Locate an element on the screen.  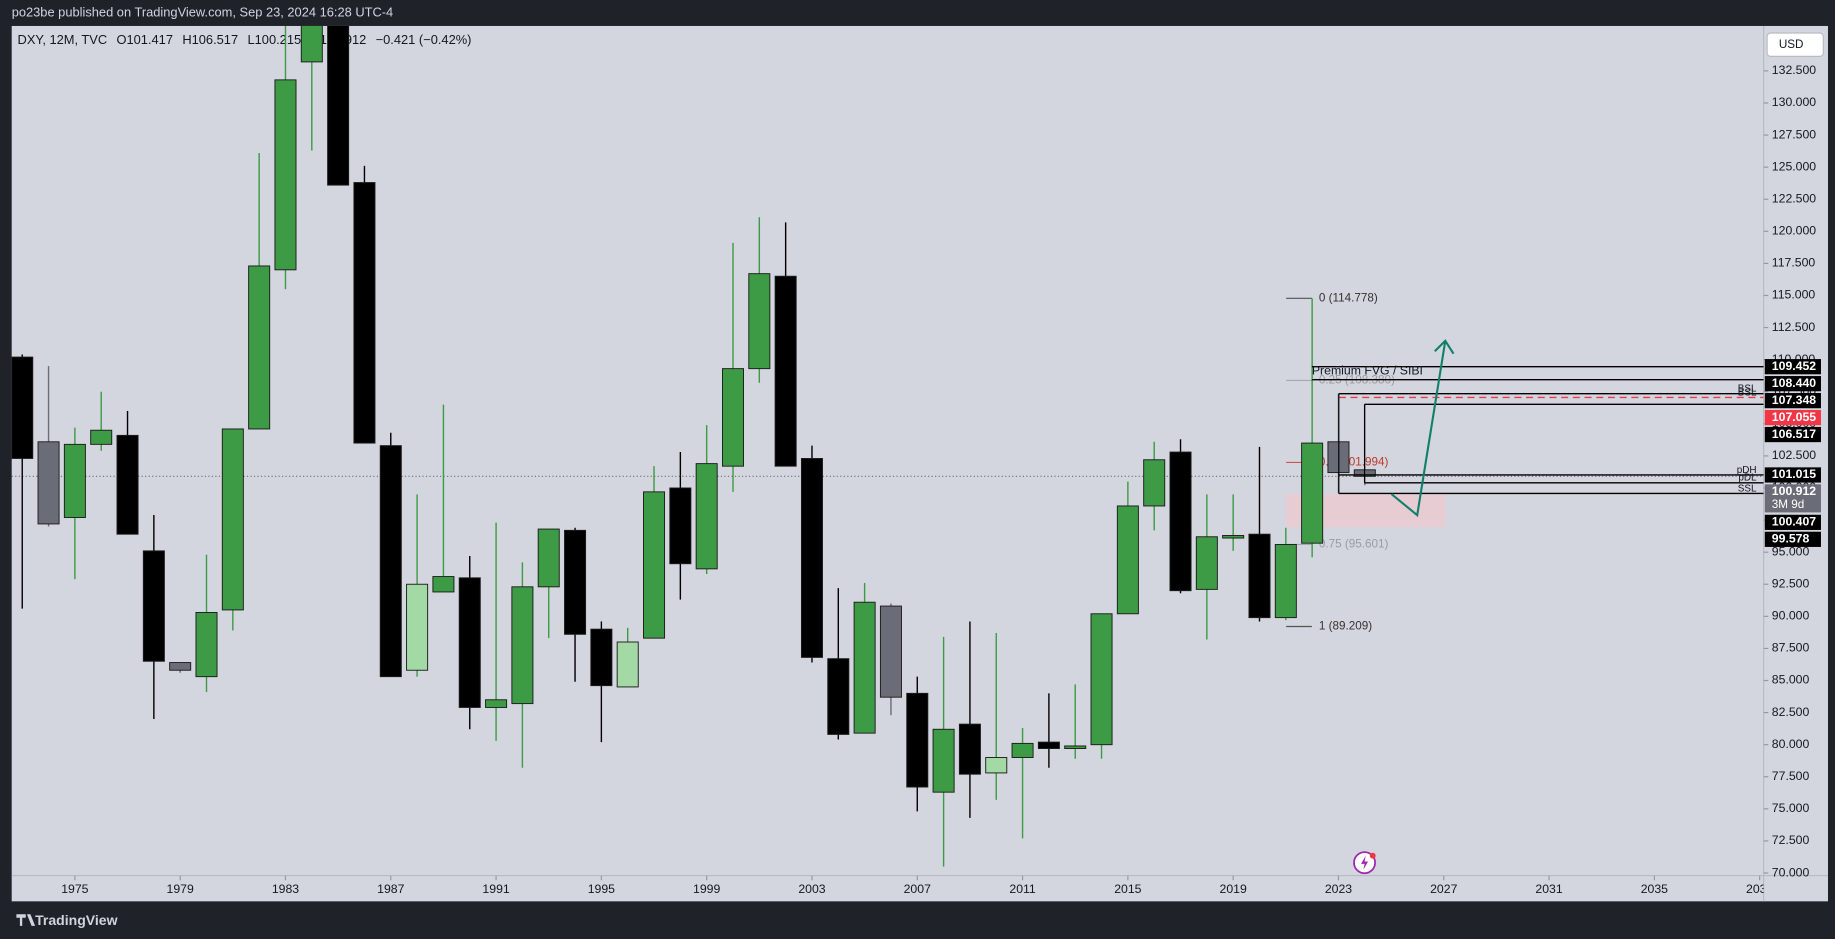
x-tick-label: 2015 is located at coordinates (1127, 889).